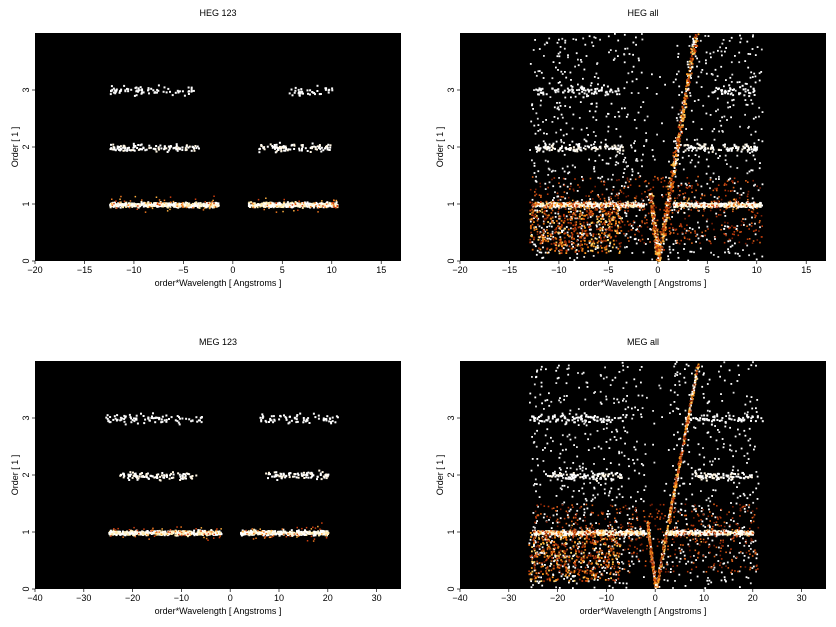  I want to click on heatmap-points, so click(224, 148).